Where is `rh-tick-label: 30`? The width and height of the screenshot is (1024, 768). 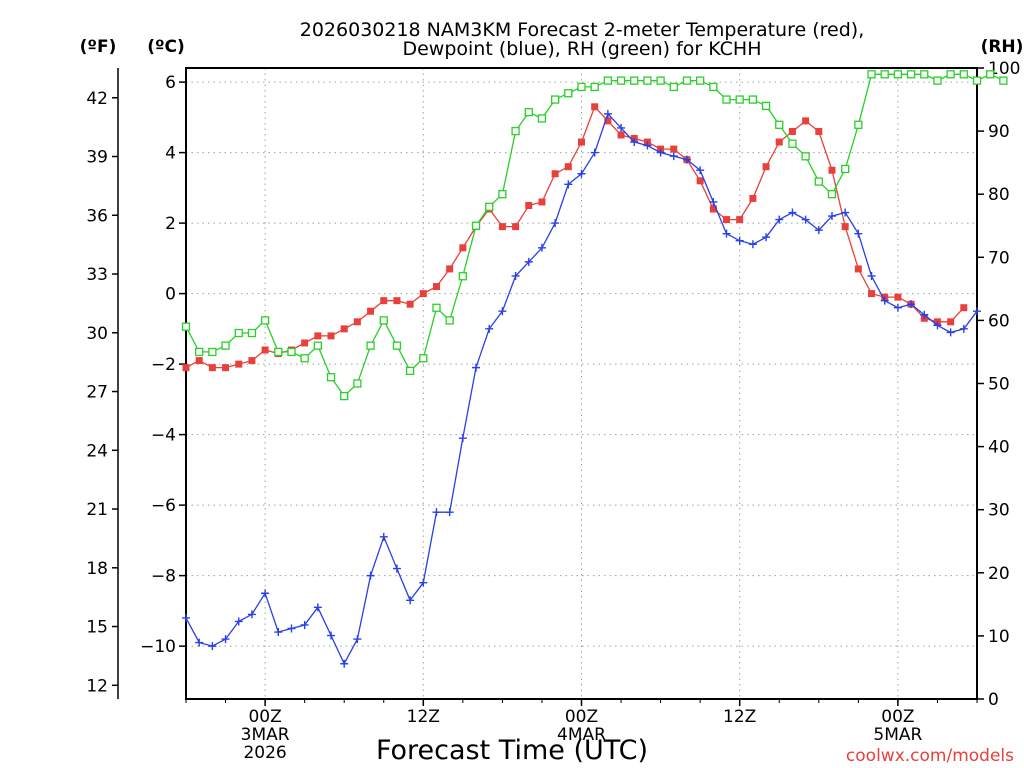
rh-tick-label: 30 is located at coordinates (999, 511).